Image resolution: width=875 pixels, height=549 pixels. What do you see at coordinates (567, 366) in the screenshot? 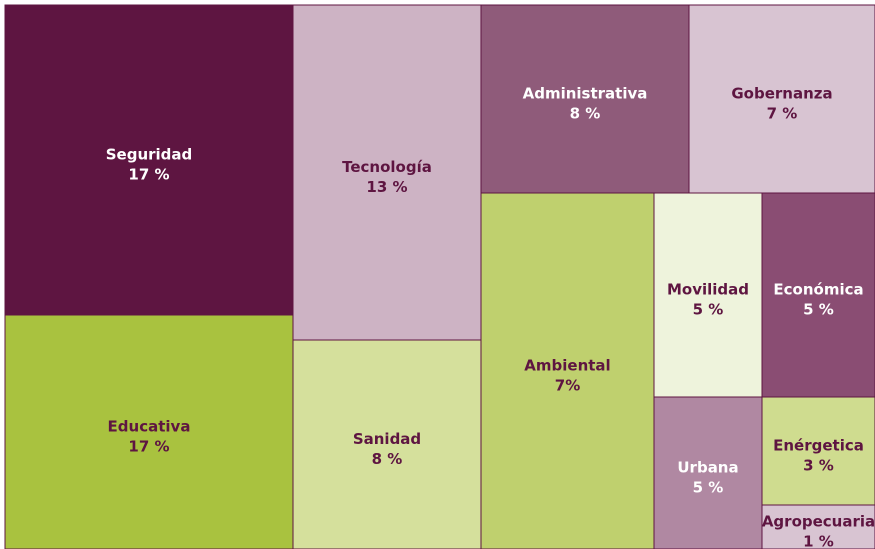
I see `cell-label: Ambiental` at bounding box center [567, 366].